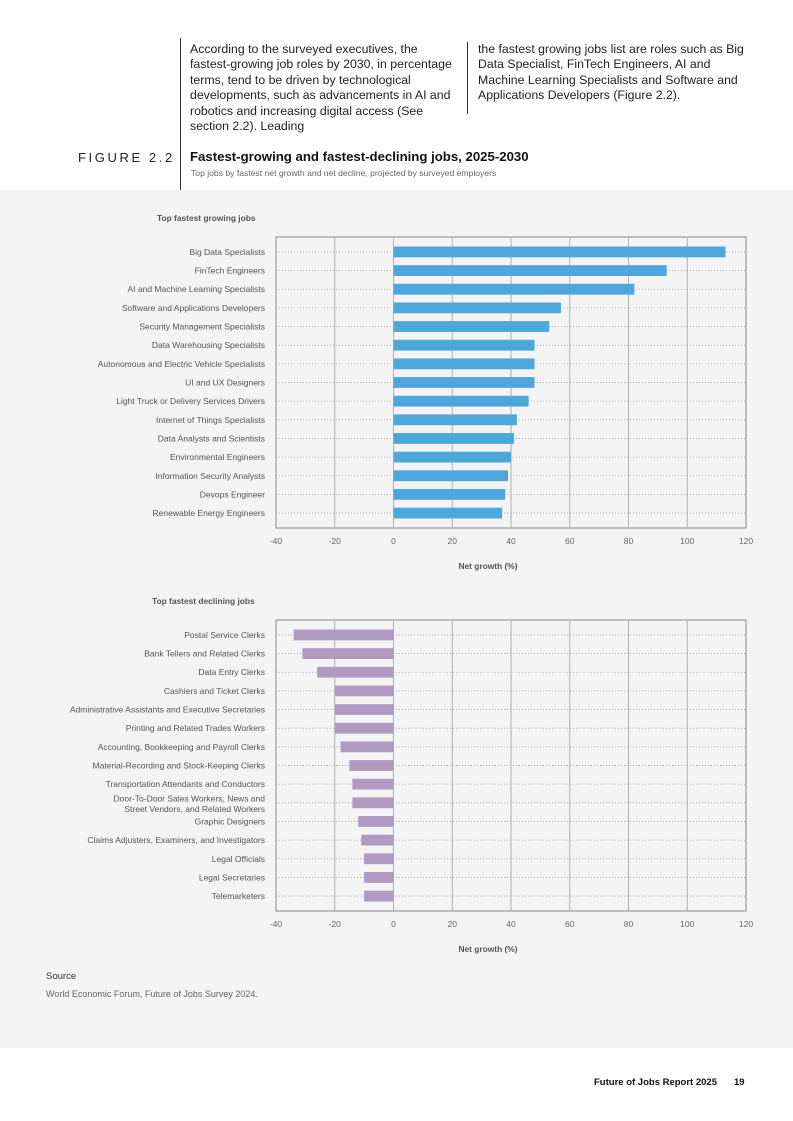  What do you see at coordinates (230, 821) in the screenshot?
I see `declining-category-label: Graphic Designers` at bounding box center [230, 821].